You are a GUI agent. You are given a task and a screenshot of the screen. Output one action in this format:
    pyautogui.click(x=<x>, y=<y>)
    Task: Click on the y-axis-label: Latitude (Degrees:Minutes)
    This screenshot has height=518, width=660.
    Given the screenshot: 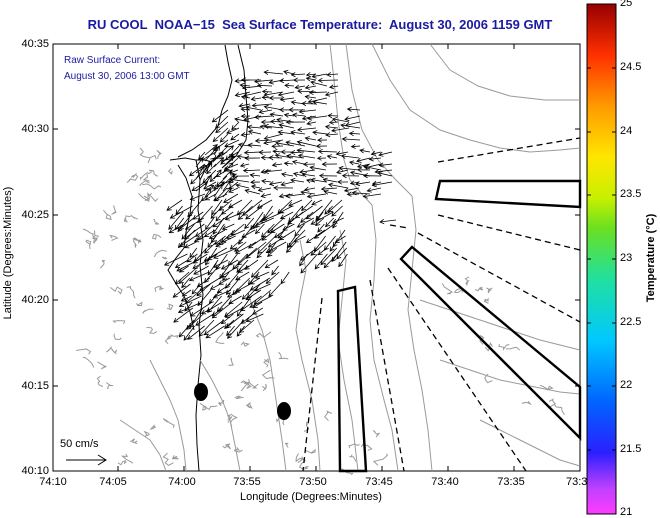 What is the action you would take?
    pyautogui.click(x=8, y=253)
    